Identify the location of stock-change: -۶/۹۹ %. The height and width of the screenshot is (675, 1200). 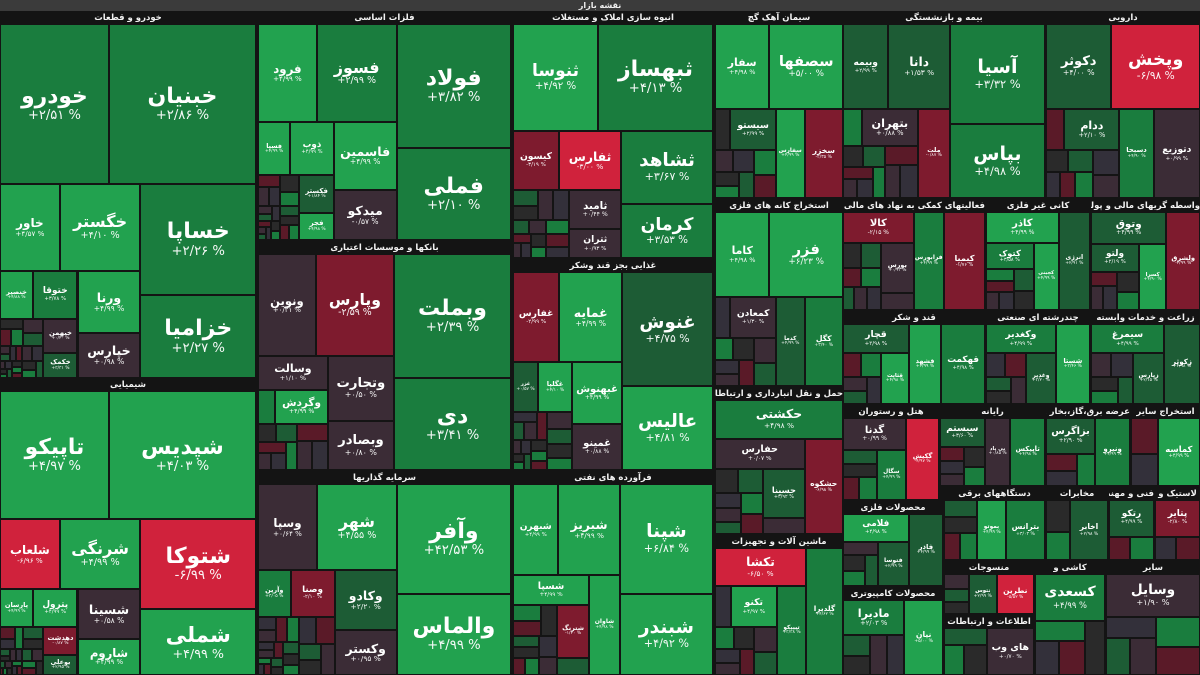
(198, 575).